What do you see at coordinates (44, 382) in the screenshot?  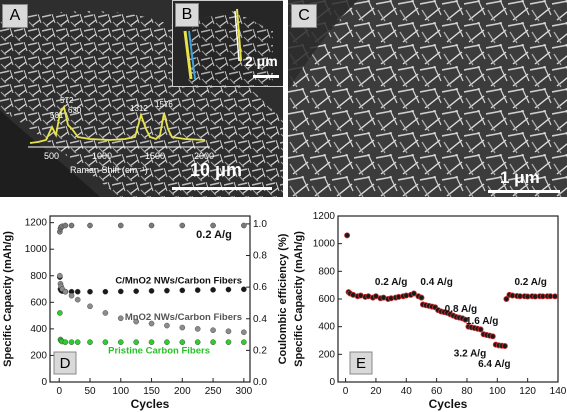 I see `d-ytick-label-0: 0` at bounding box center [44, 382].